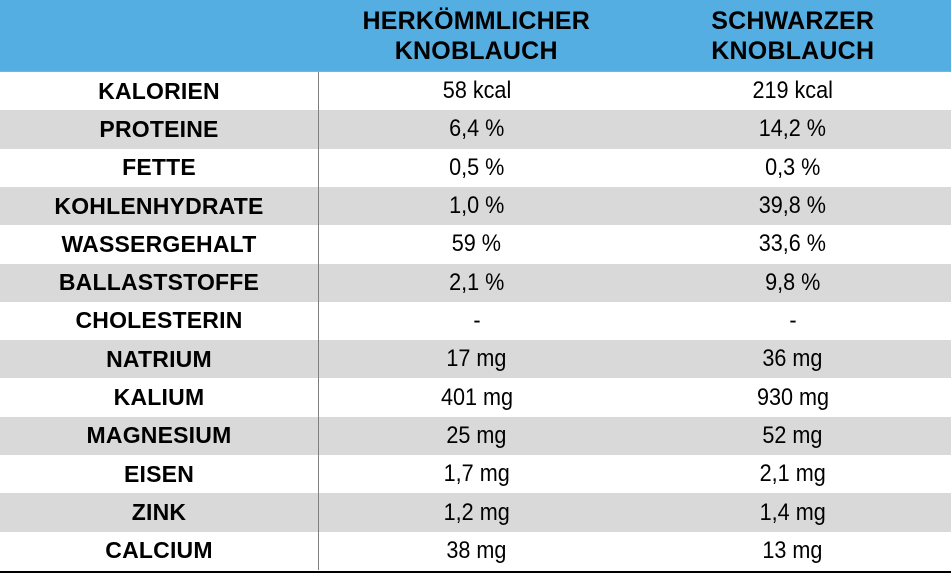 Image resolution: width=951 pixels, height=573 pixels. I want to click on row-label: PROTEINE, so click(159, 128).